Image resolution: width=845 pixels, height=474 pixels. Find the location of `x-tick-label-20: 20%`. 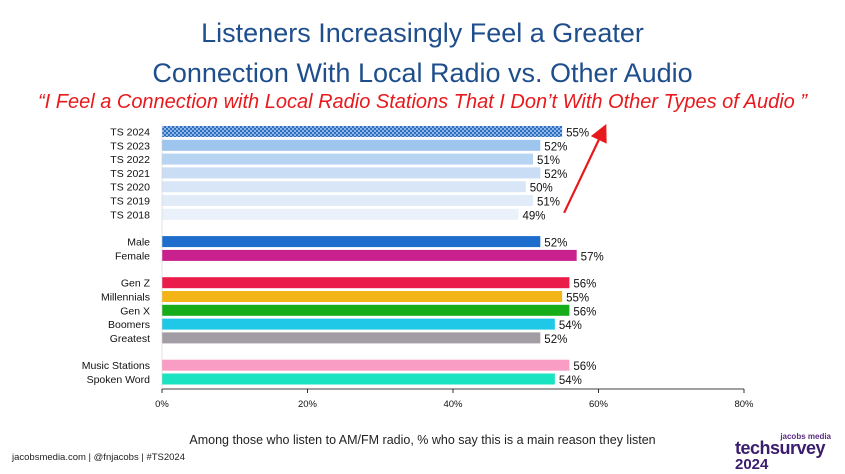

x-tick-label-20: 20% is located at coordinates (308, 404).